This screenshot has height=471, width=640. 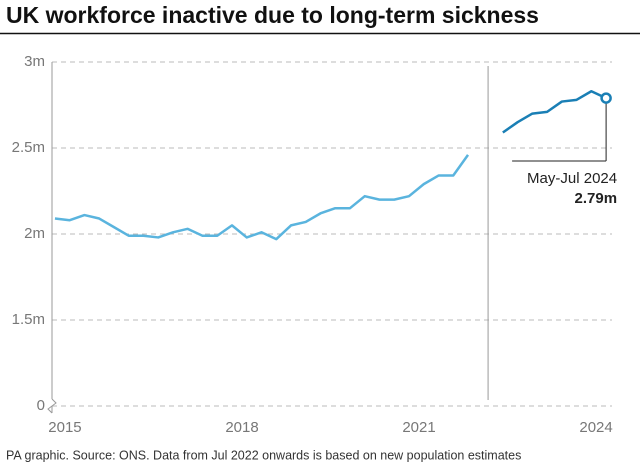 What do you see at coordinates (64, 427) in the screenshot?
I see `x-tick-label: 2015` at bounding box center [64, 427].